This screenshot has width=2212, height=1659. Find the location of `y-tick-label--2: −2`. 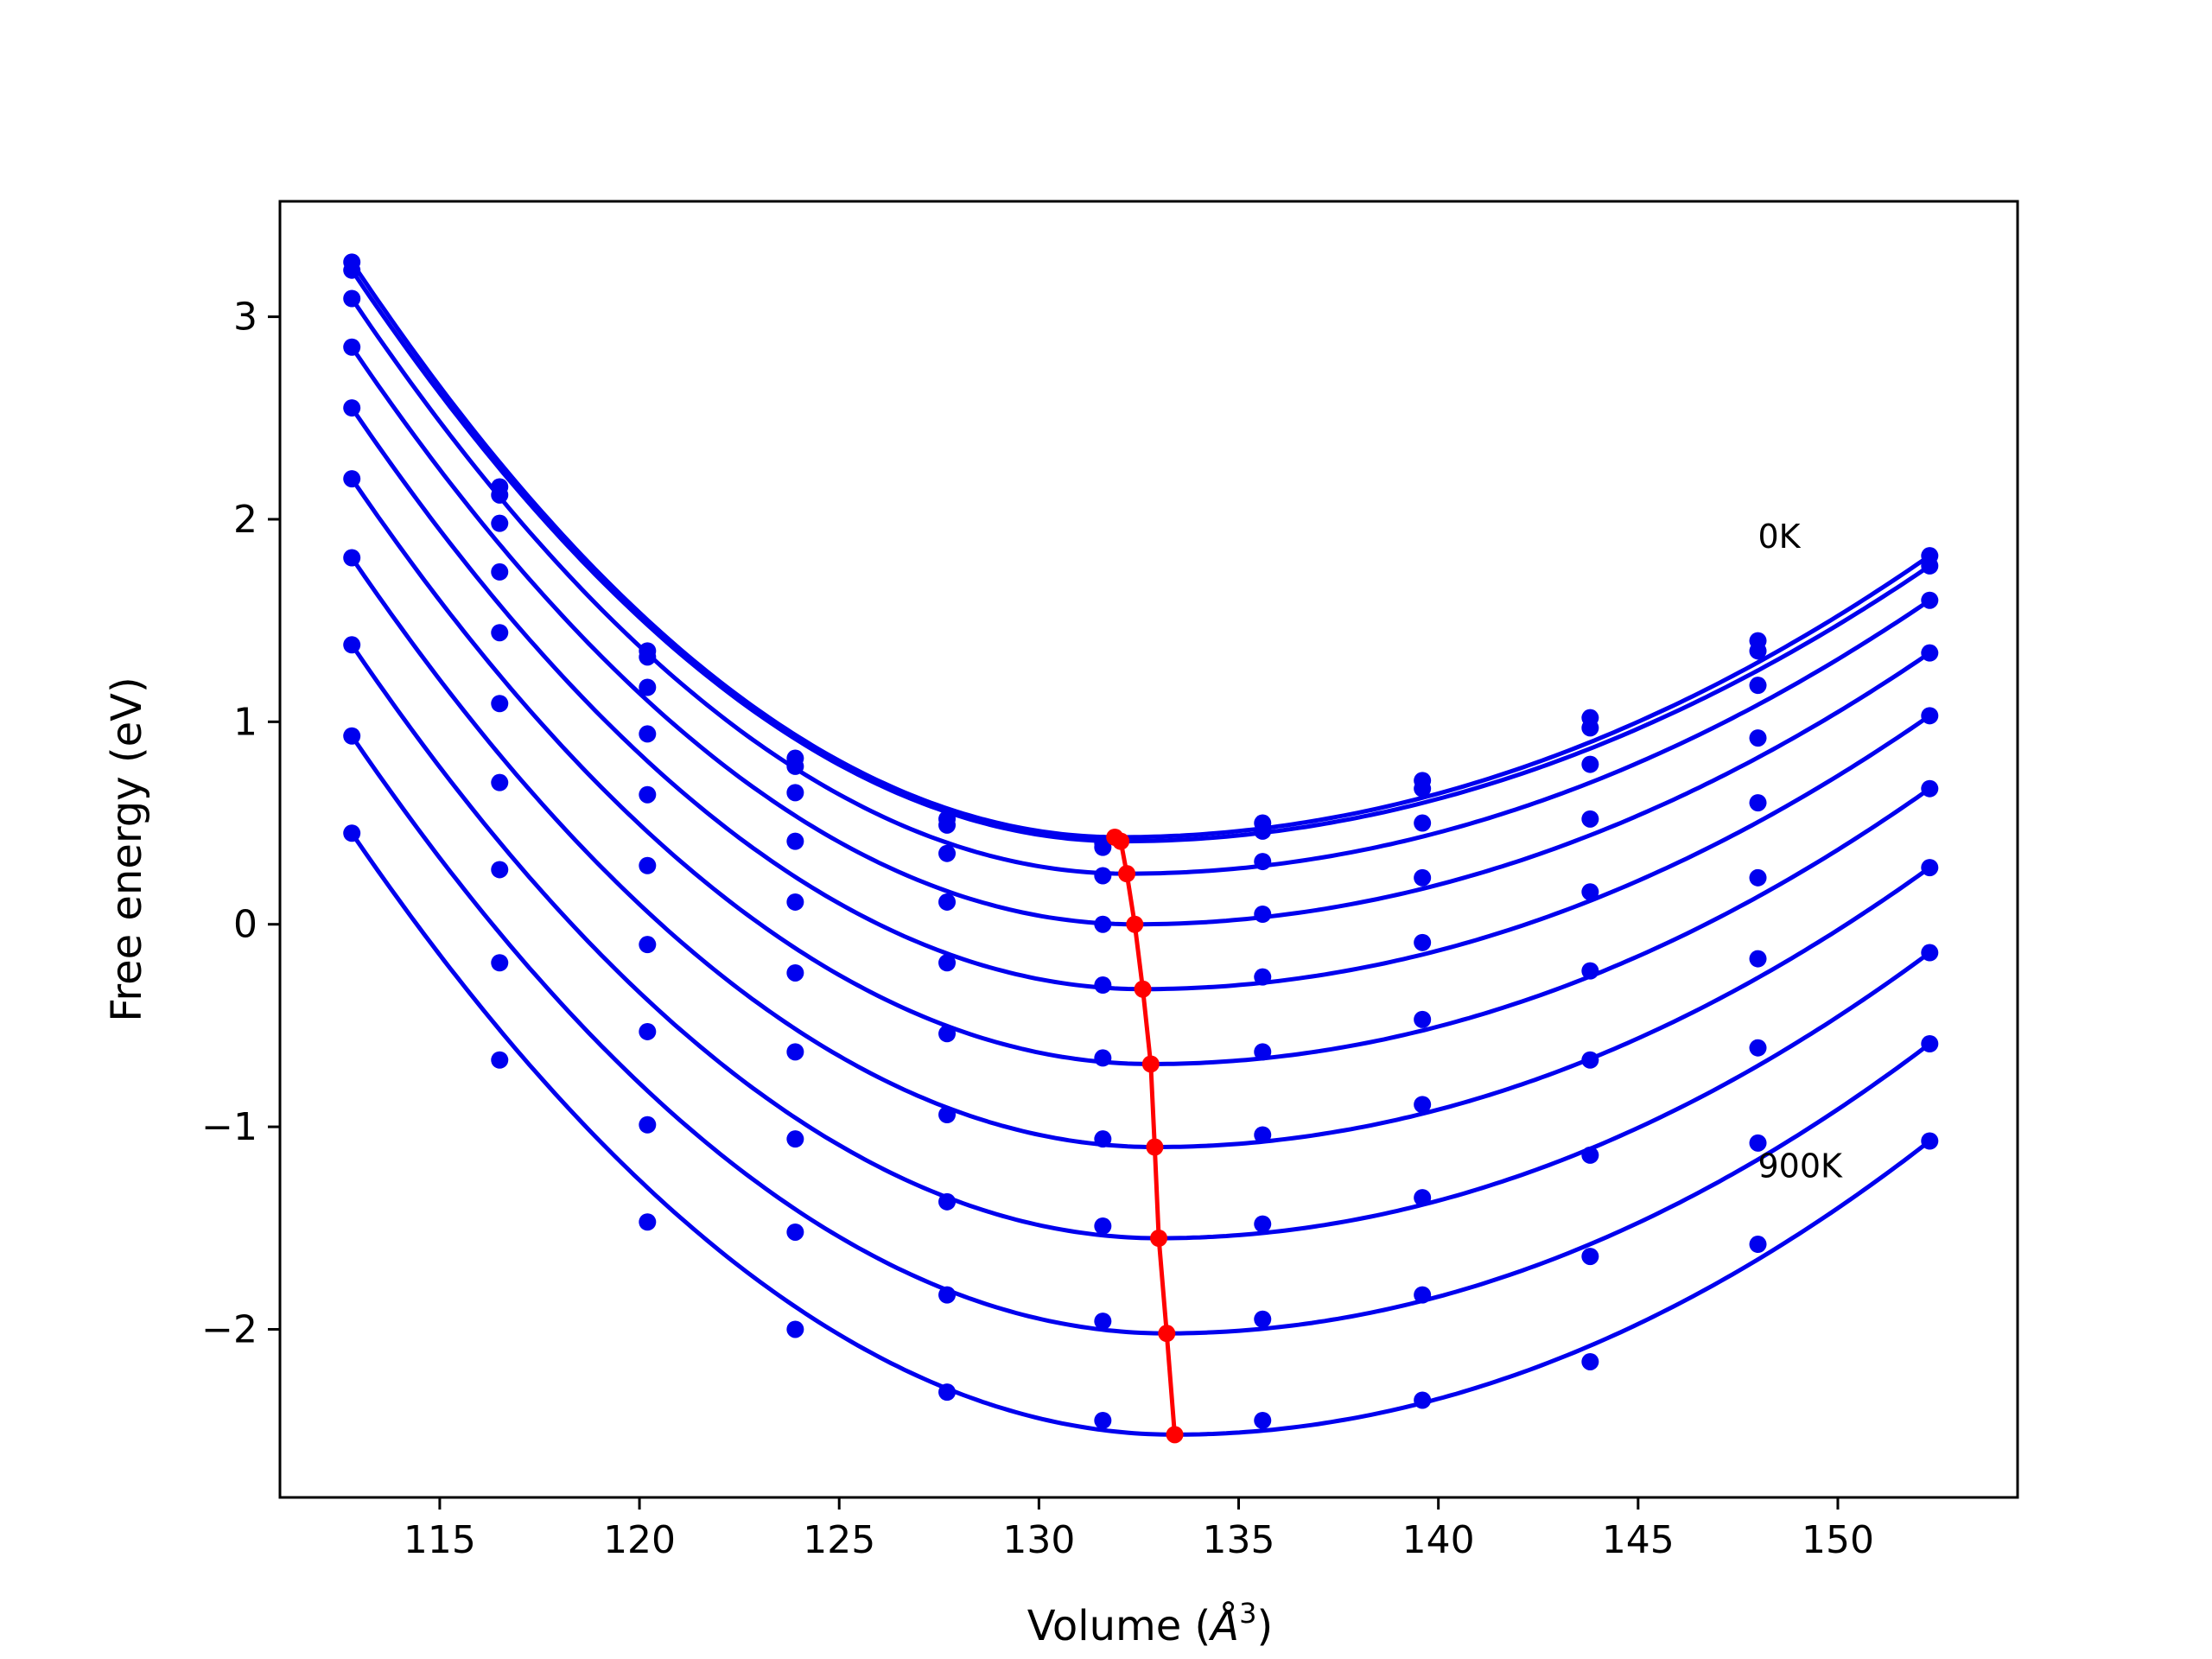

y-tick-label--2: −2 is located at coordinates (229, 1329).